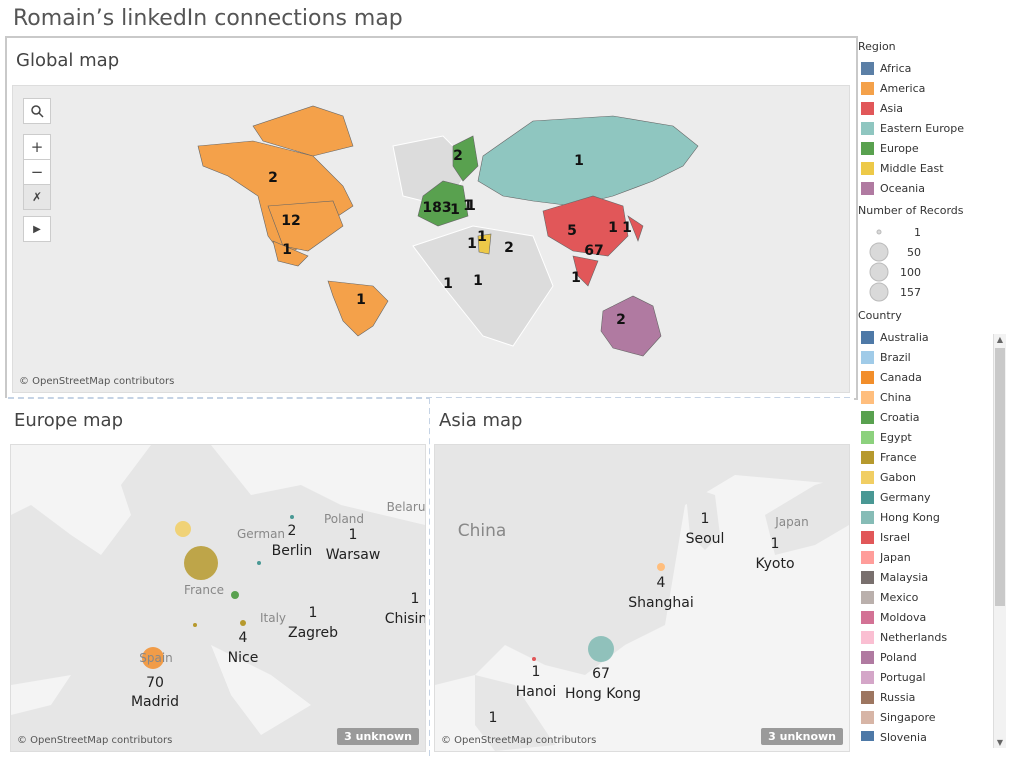  I want to click on legend-label: Moldova, so click(903, 617).